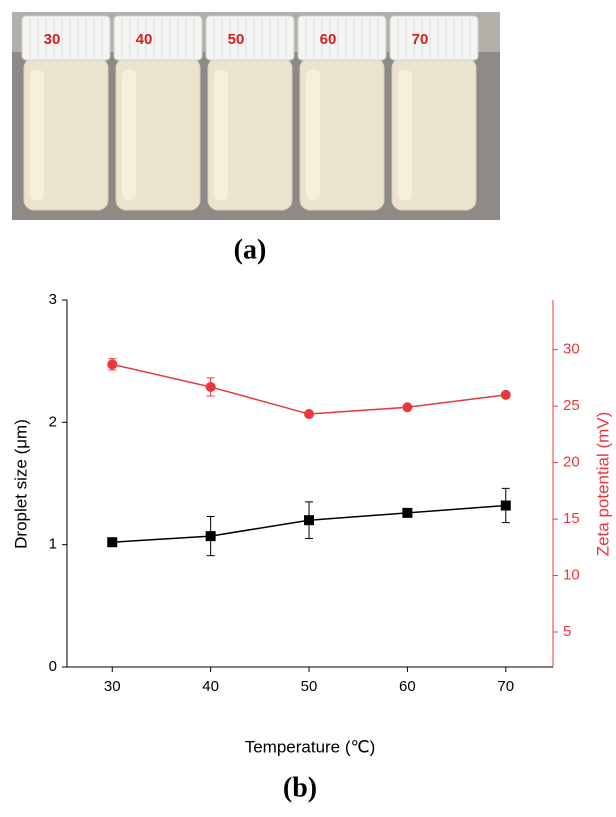 Image resolution: width=616 pixels, height=817 pixels. I want to click on x-tick-label: 30, so click(112, 686).